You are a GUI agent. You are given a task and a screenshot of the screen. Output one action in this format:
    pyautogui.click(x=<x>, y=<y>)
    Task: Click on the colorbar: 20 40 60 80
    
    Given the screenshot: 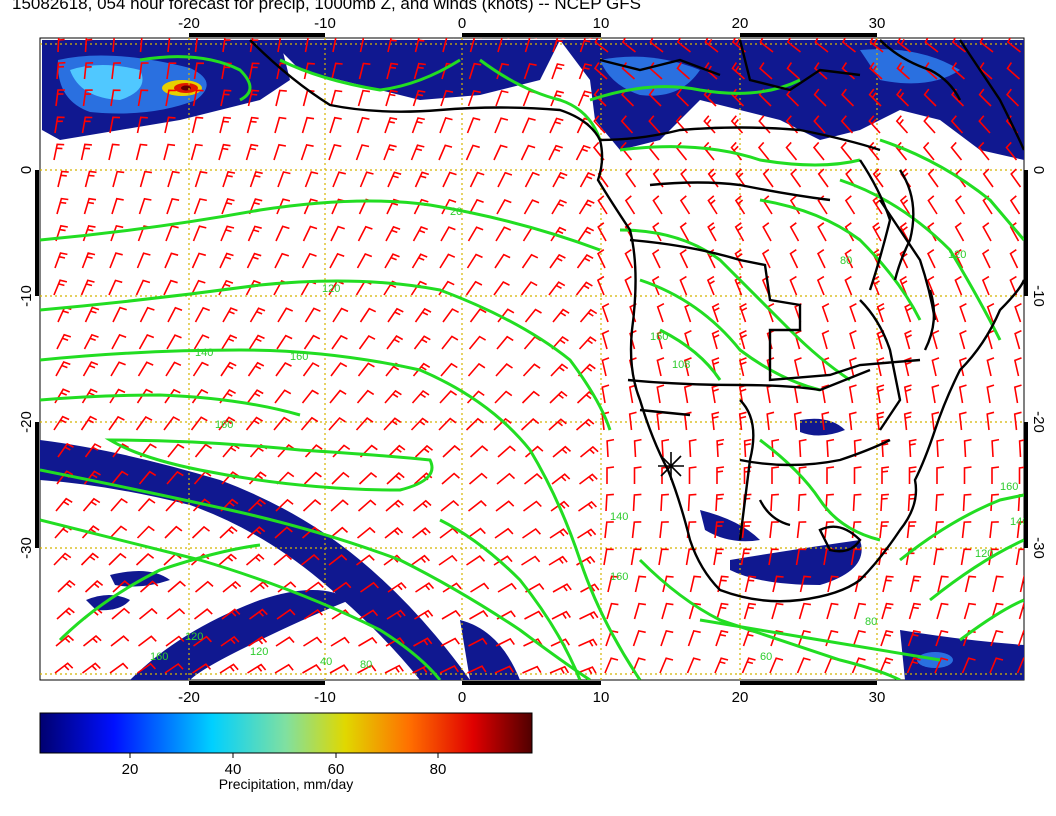 What is the action you would take?
    pyautogui.click(x=286, y=745)
    